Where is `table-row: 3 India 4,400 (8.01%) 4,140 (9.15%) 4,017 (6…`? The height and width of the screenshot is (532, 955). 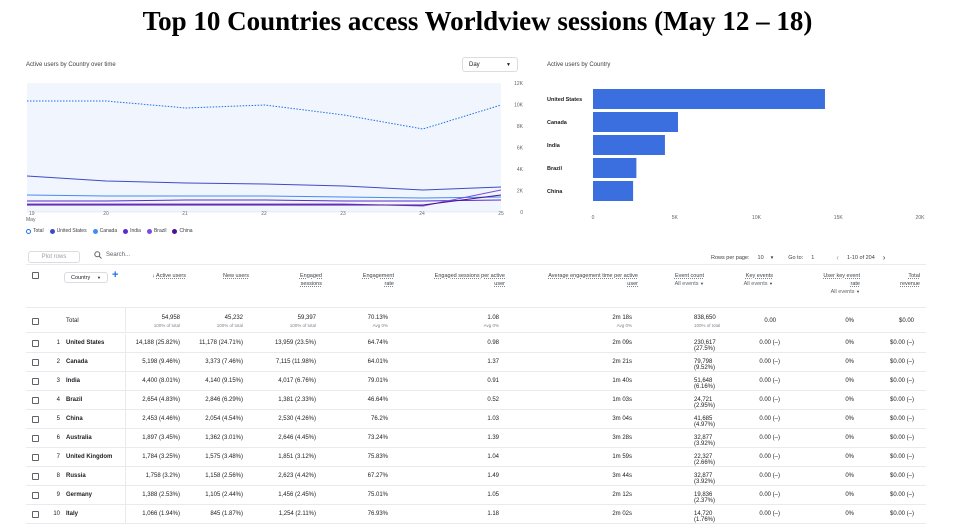 table-row: 3 India 4,400 (8.01%) 4,140 (9.15%) 4,017 (6… is located at coordinates (476, 381).